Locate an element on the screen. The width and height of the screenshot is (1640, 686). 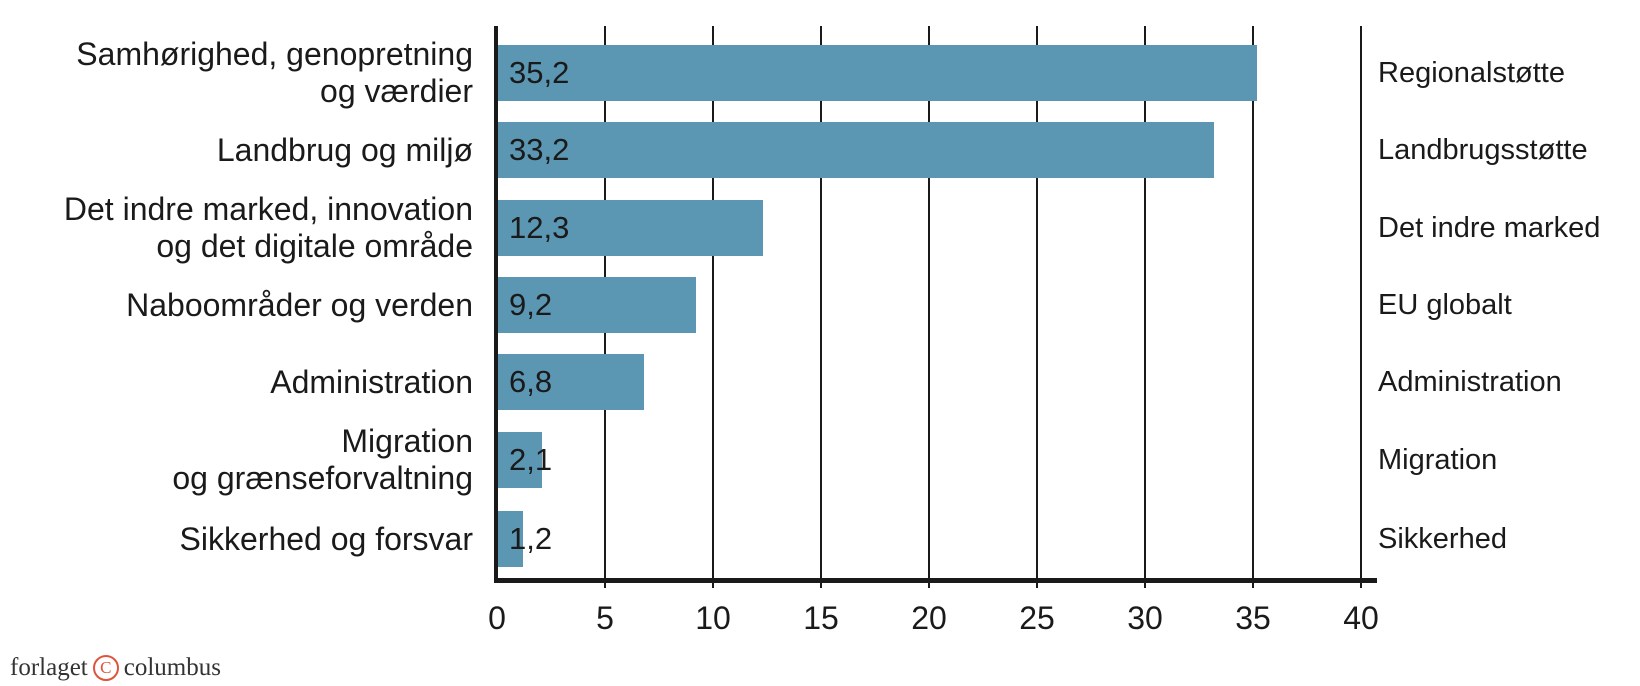
category-label: Migration og grænseforvaltning is located at coordinates (322, 460).